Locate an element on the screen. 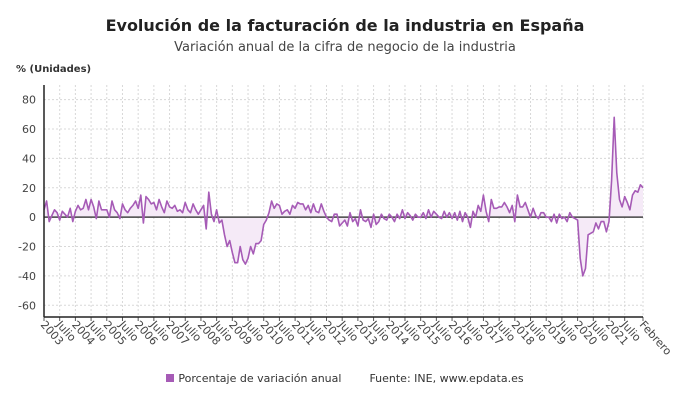 Image resolution: width=690 pixels, height=406 pixels. y-tick-label: -40 is located at coordinates (27, 276).